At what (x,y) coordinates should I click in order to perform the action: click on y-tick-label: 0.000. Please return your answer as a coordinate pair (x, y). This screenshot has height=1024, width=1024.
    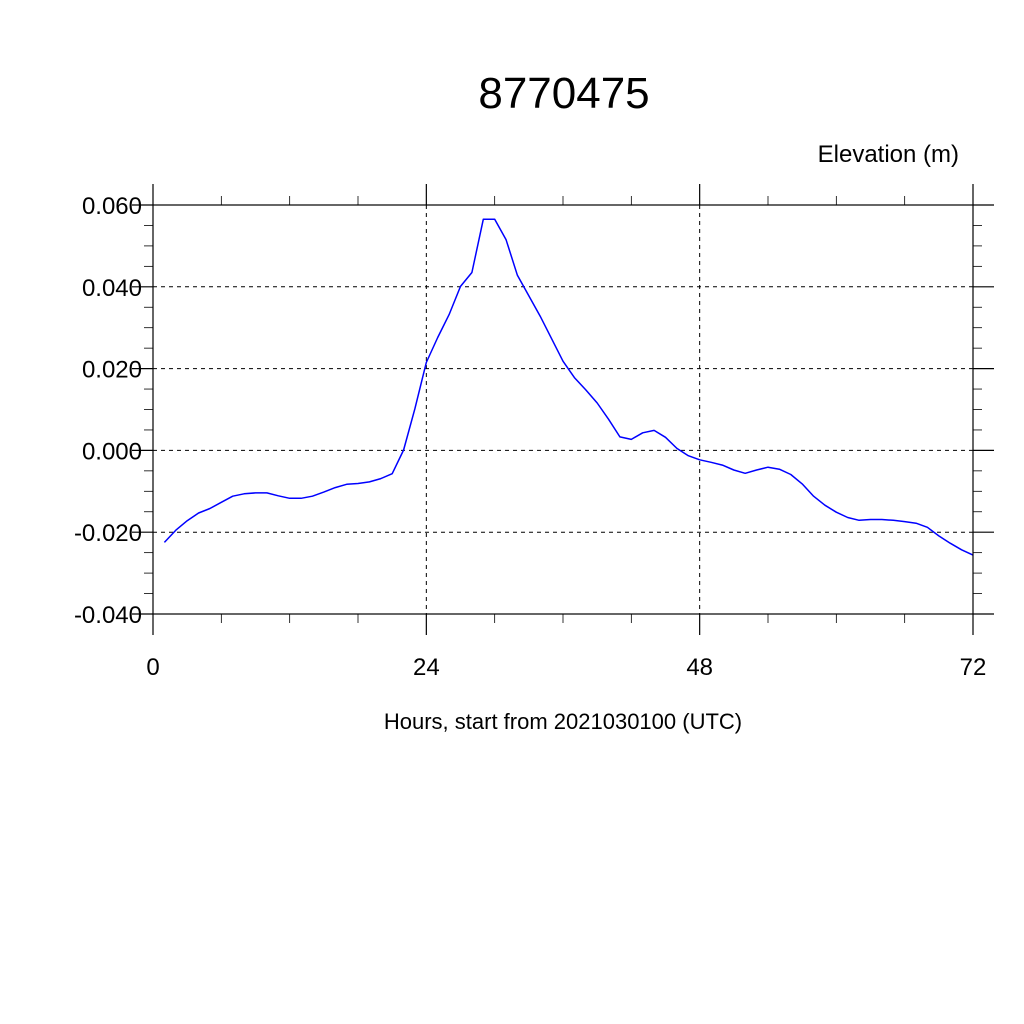
    Looking at the image, I should click on (112, 451).